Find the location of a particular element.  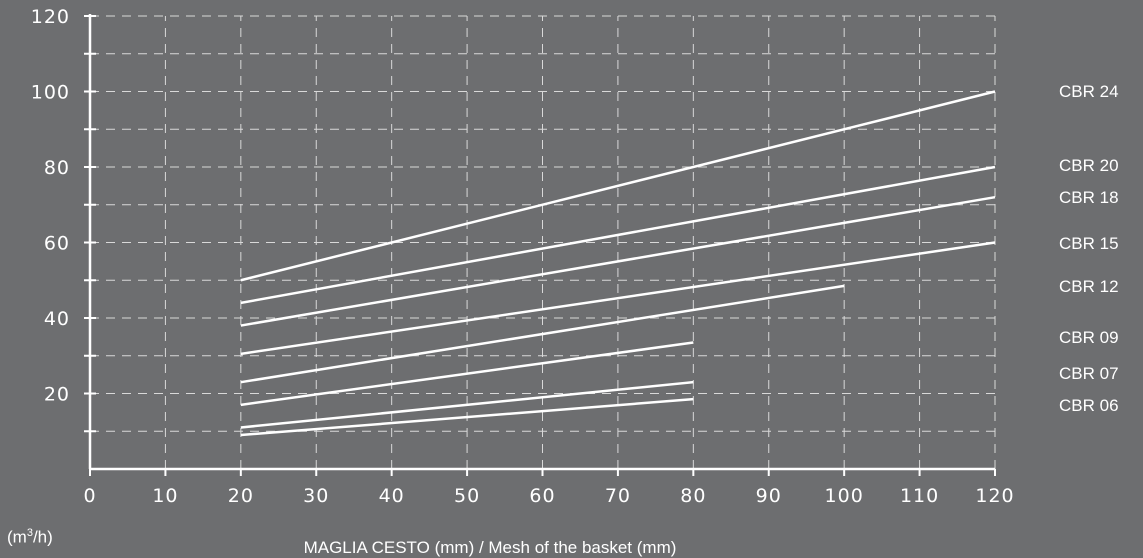

x-tick-label: 110 is located at coordinates (919, 496).